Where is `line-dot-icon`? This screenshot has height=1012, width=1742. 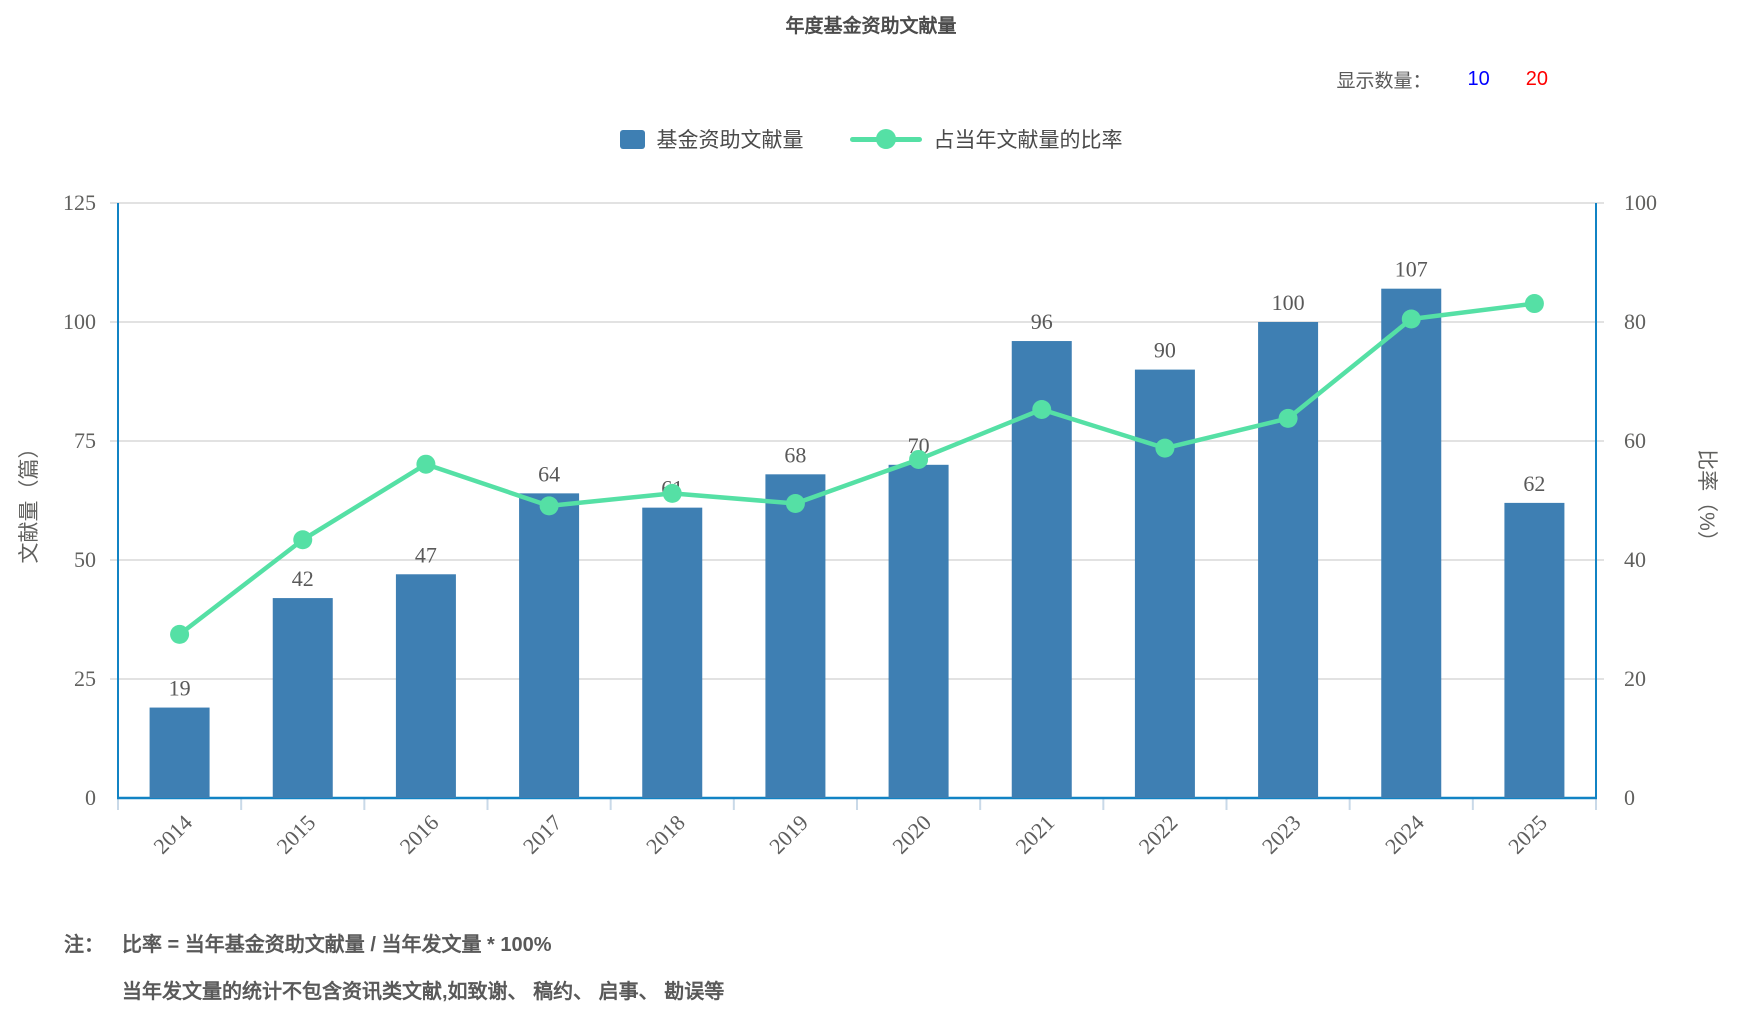 line-dot-icon is located at coordinates (885, 139).